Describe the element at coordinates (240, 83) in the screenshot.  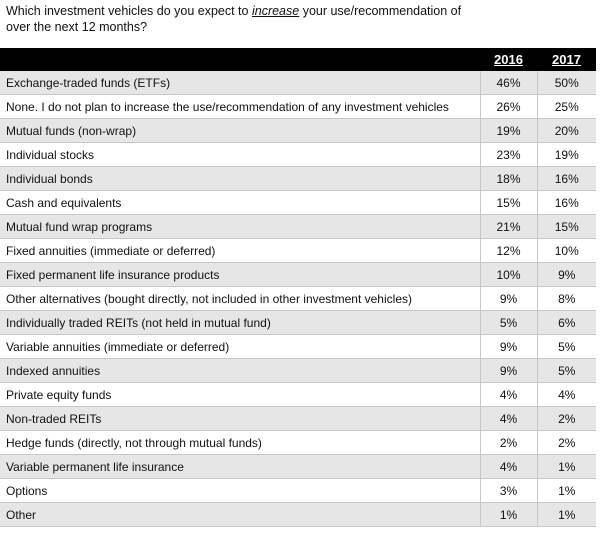
I see `row-label: Exchange-traded funds (ETFs)` at that location.